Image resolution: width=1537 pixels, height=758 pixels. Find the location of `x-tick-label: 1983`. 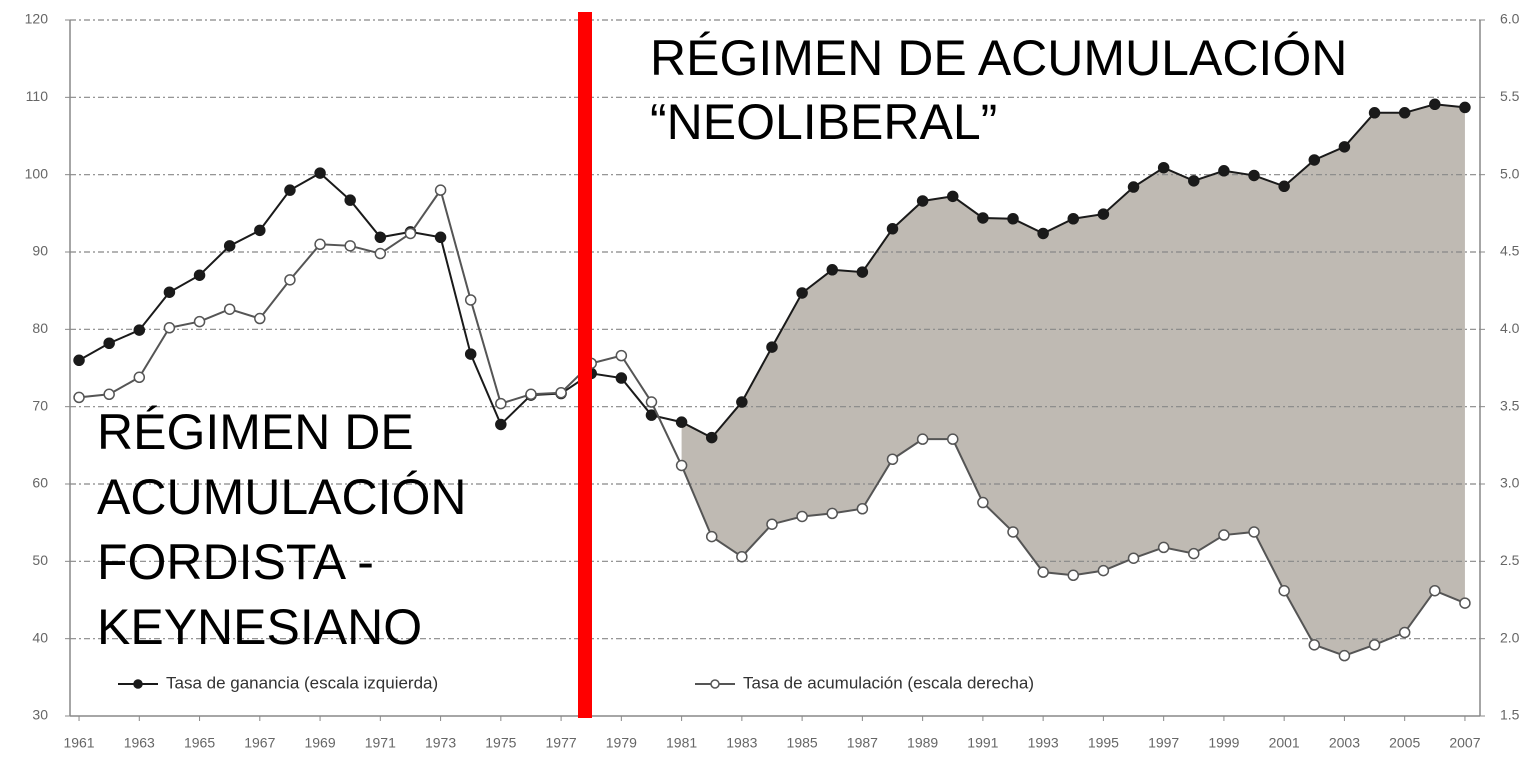

x-tick-label: 1983 is located at coordinates (741, 743).